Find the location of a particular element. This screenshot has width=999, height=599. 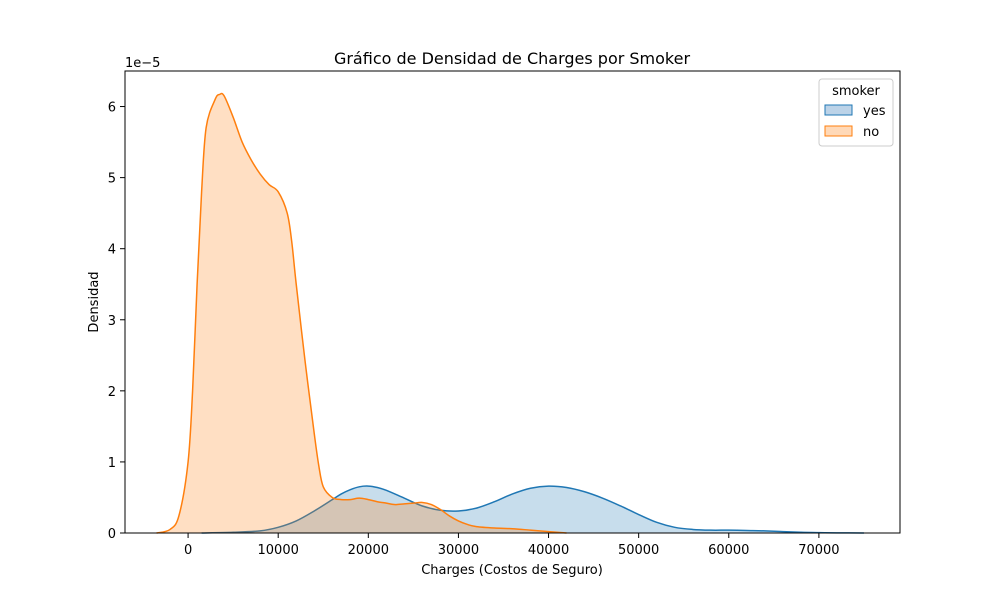

legend-label-yes: yes is located at coordinates (874, 111).